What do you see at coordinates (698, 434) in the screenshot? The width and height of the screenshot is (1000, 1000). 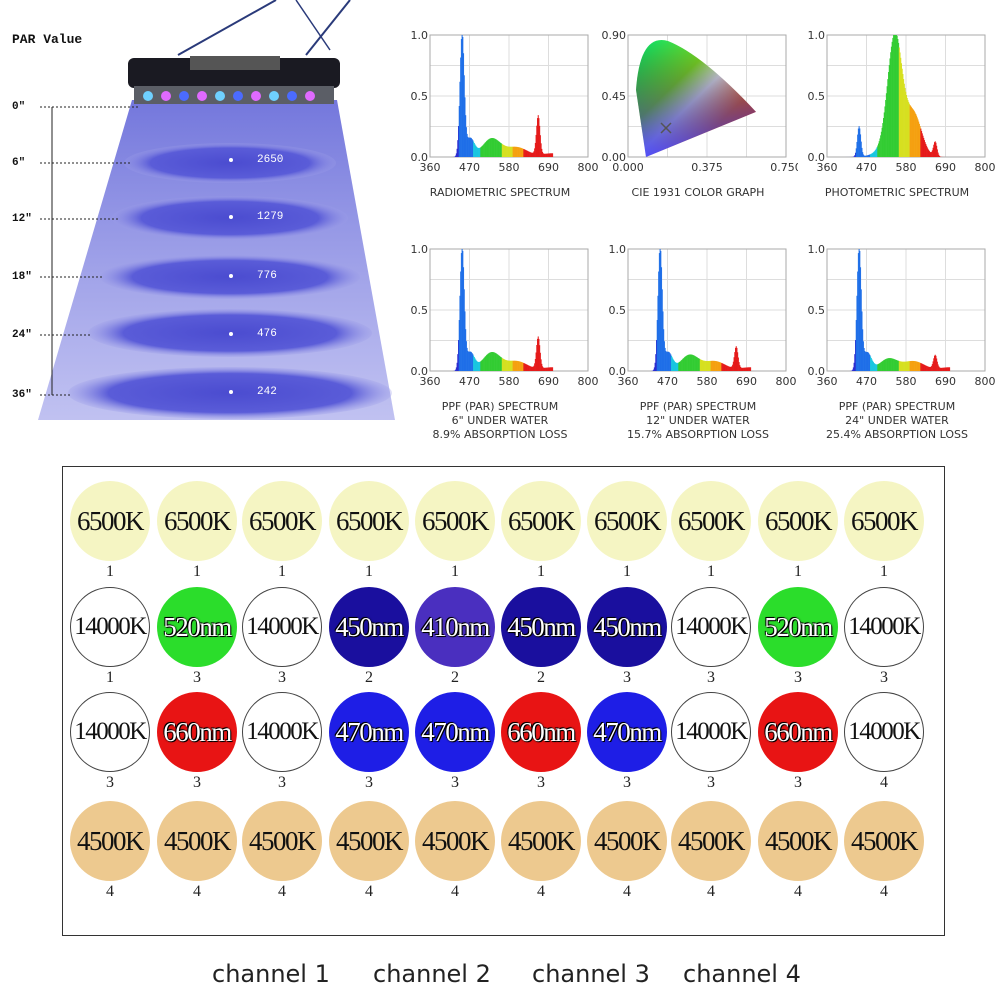 I see `chart-caption-line: 15.7% ABSORPTION LOSS` at bounding box center [698, 434].